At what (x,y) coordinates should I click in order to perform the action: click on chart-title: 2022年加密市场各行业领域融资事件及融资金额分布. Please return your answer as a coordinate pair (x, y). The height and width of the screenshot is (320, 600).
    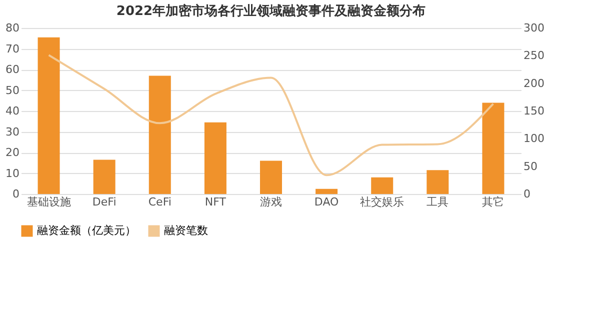
    Looking at the image, I should click on (271, 11).